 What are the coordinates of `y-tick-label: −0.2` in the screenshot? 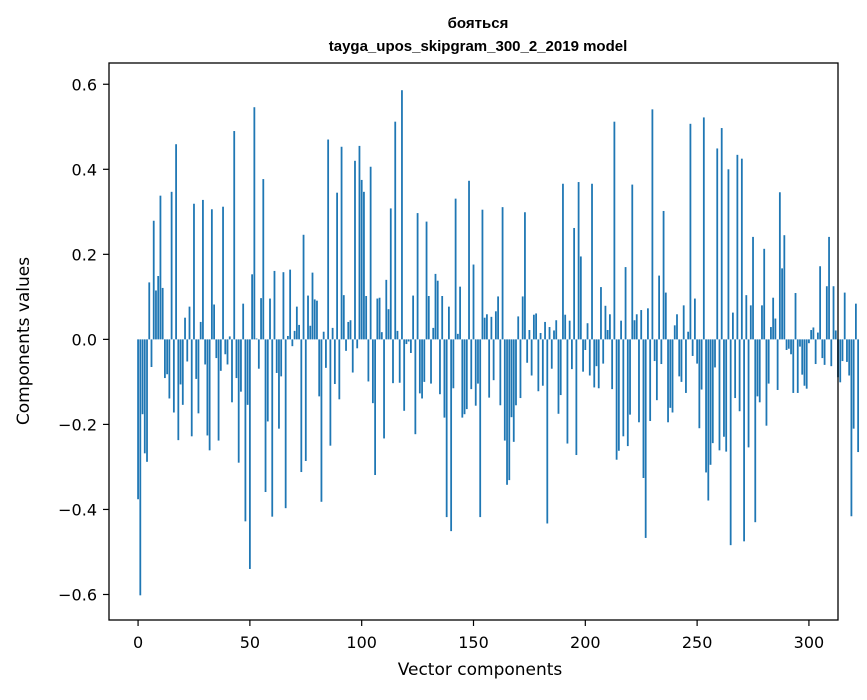 It's located at (77, 424).